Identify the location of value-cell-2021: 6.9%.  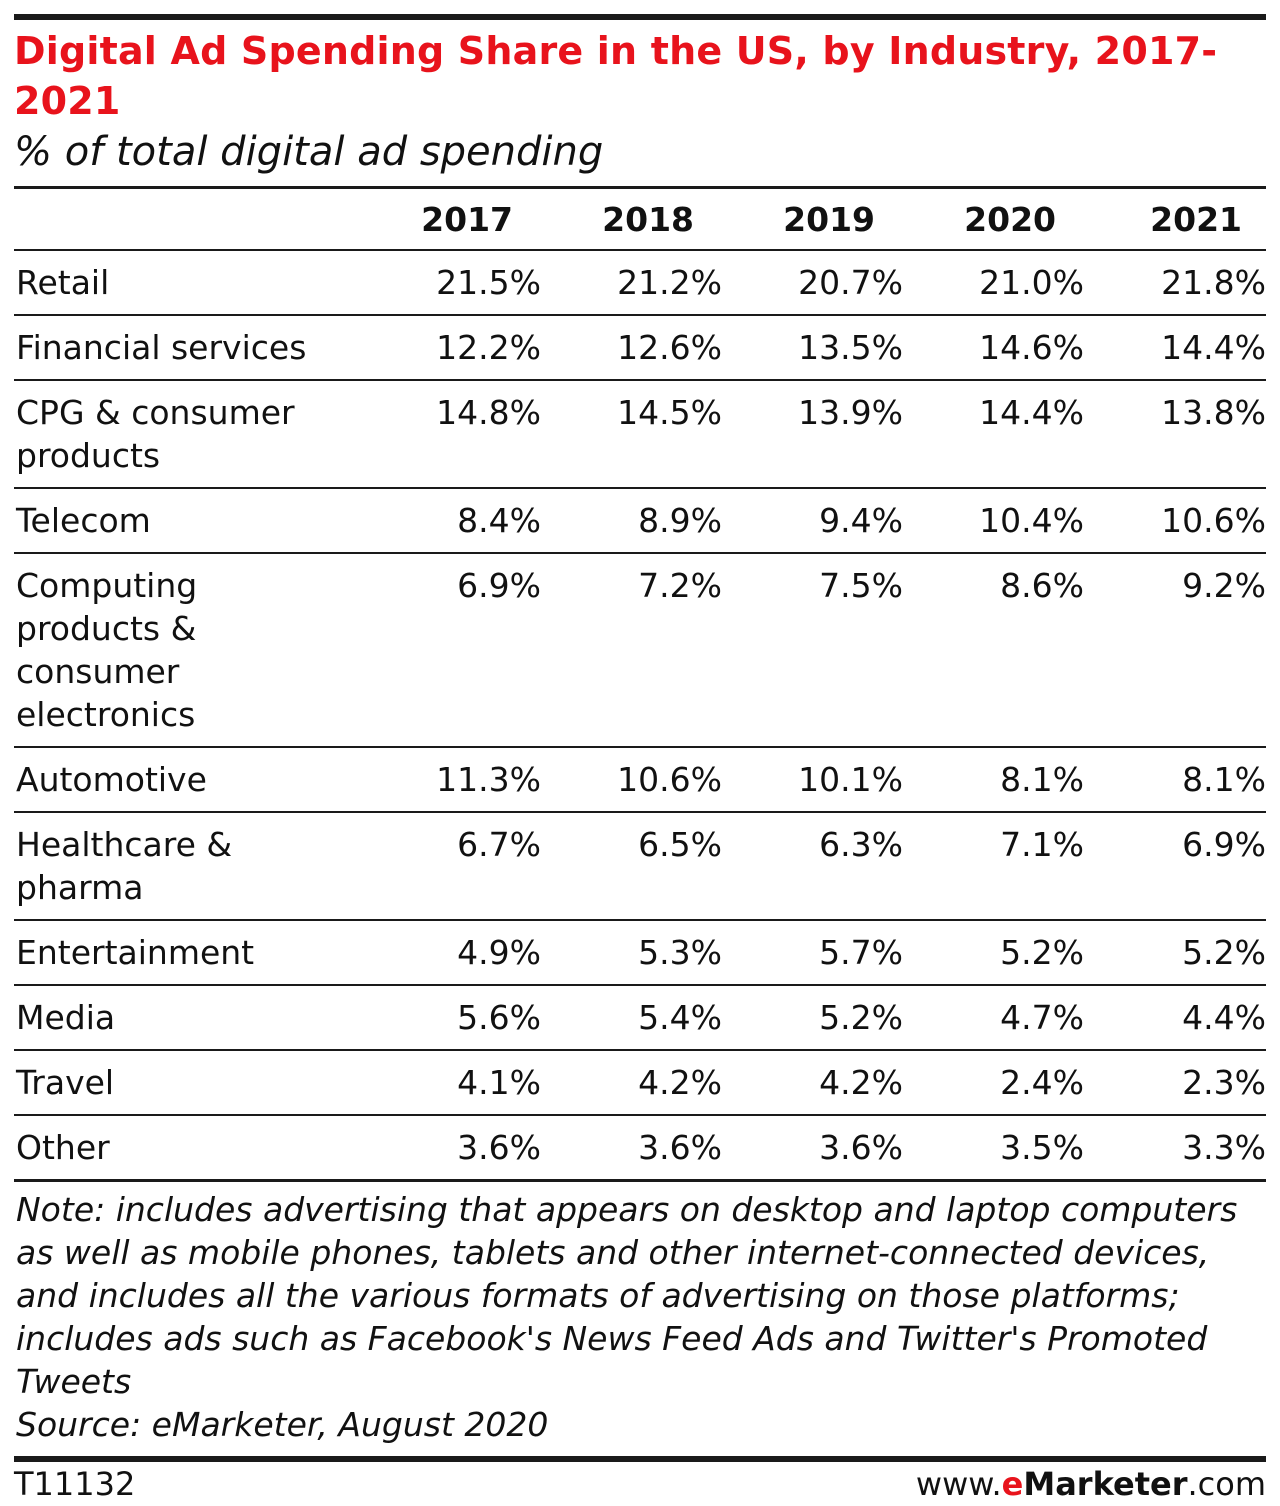
(1175, 866).